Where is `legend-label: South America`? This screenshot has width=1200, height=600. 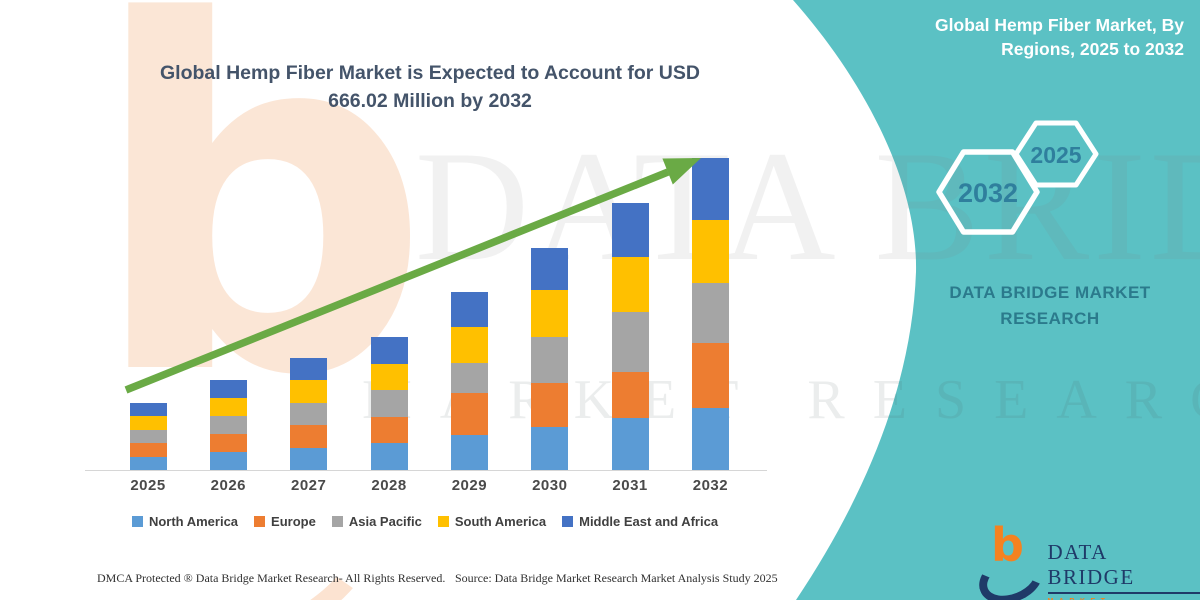 legend-label: South America is located at coordinates (500, 521).